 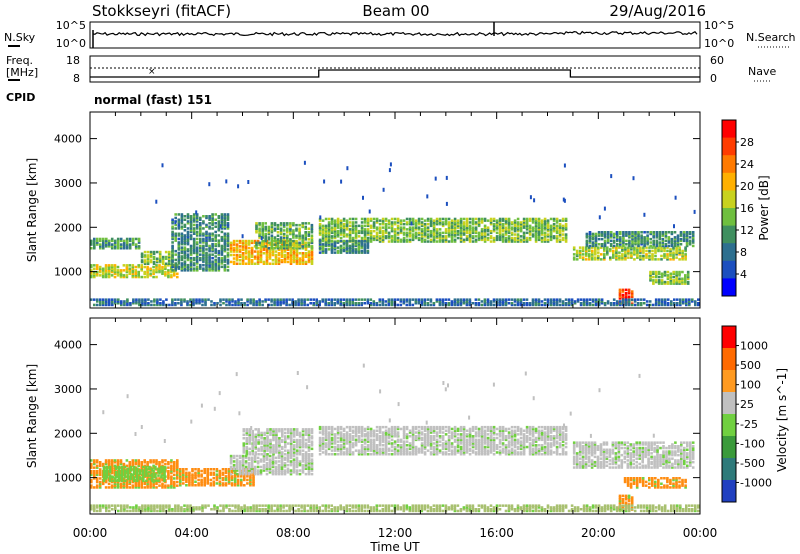 What do you see at coordinates (764, 207) in the screenshot?
I see `power-colorbar-label: Power [dB]` at bounding box center [764, 207].